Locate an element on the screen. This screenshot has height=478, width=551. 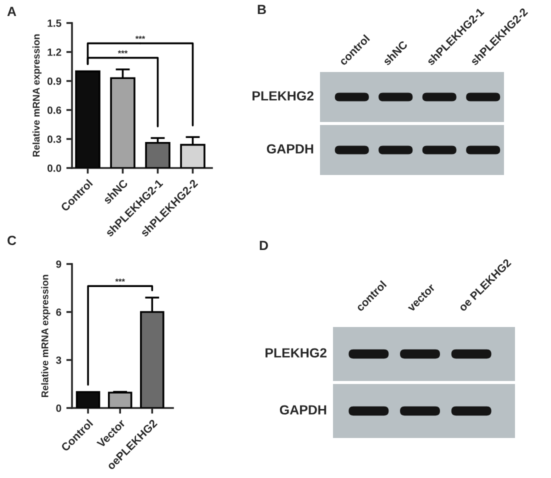
chart-title: A is located at coordinates (11, 11).